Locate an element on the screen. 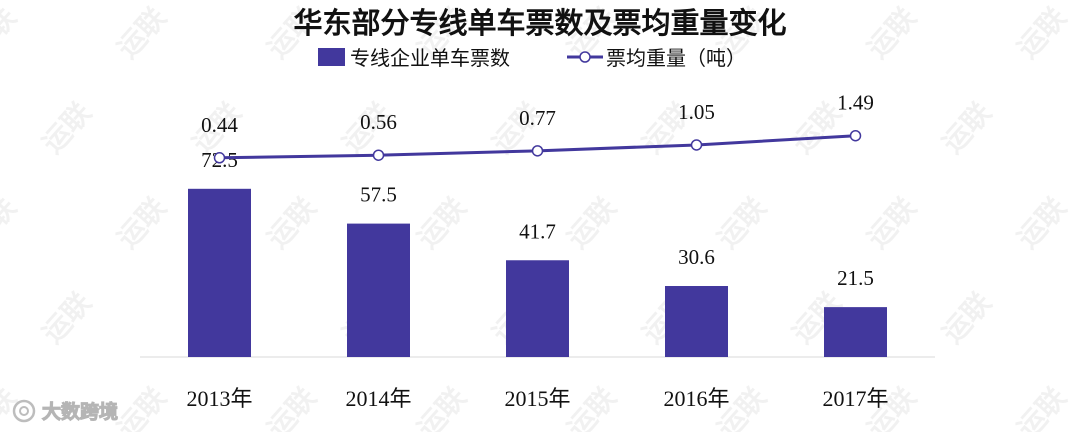 This screenshot has height=432, width=1080. line-point-2015 is located at coordinates (537, 151).